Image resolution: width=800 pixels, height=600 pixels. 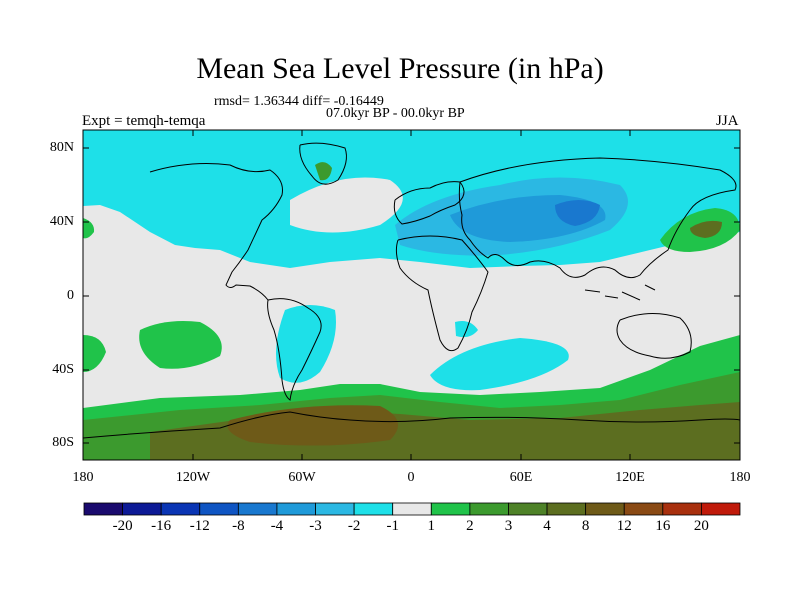 I want to click on colorbar-label: 8, so click(x=585, y=526).